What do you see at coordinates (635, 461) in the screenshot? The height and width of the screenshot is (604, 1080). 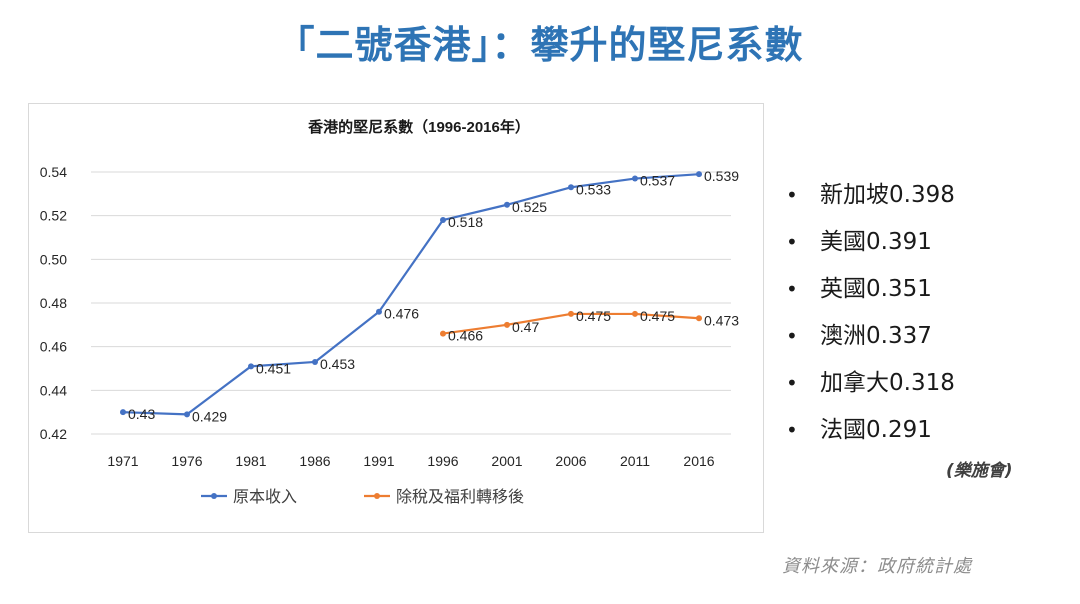 I see `x-tick-label: 2011` at bounding box center [635, 461].